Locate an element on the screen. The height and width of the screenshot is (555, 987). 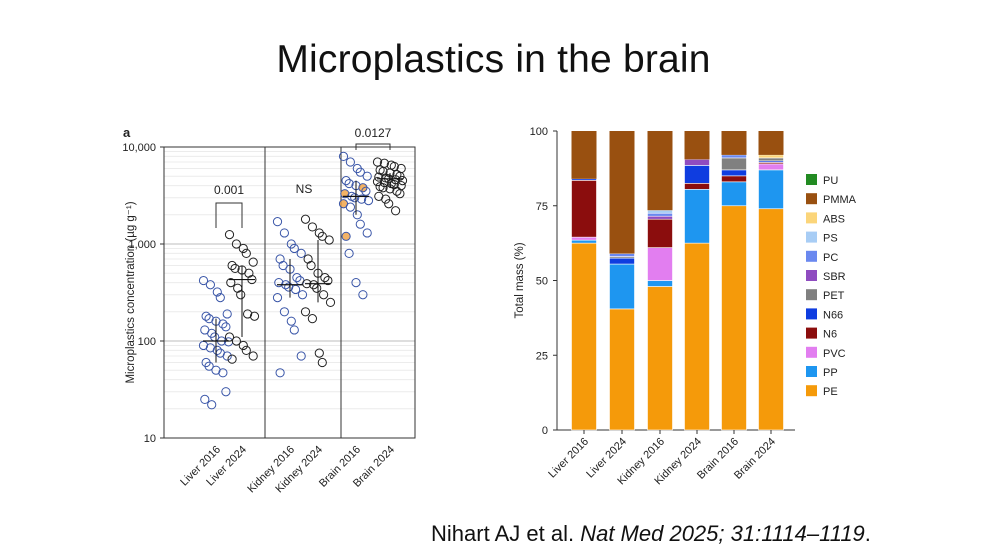
comparison-label: 0.001 is located at coordinates (229, 190).